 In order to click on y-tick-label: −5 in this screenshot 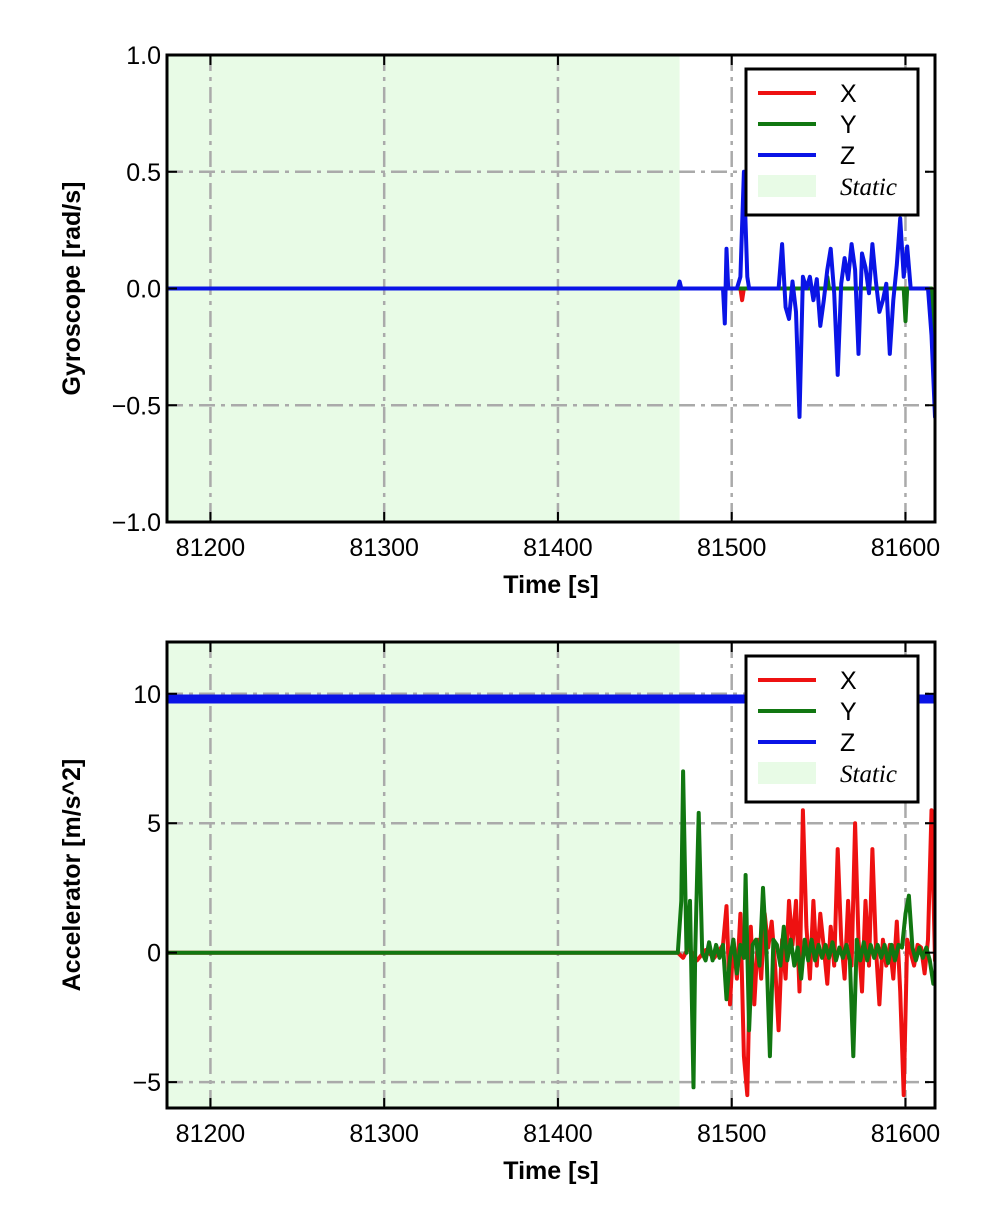, I will do `click(146, 1083)`.